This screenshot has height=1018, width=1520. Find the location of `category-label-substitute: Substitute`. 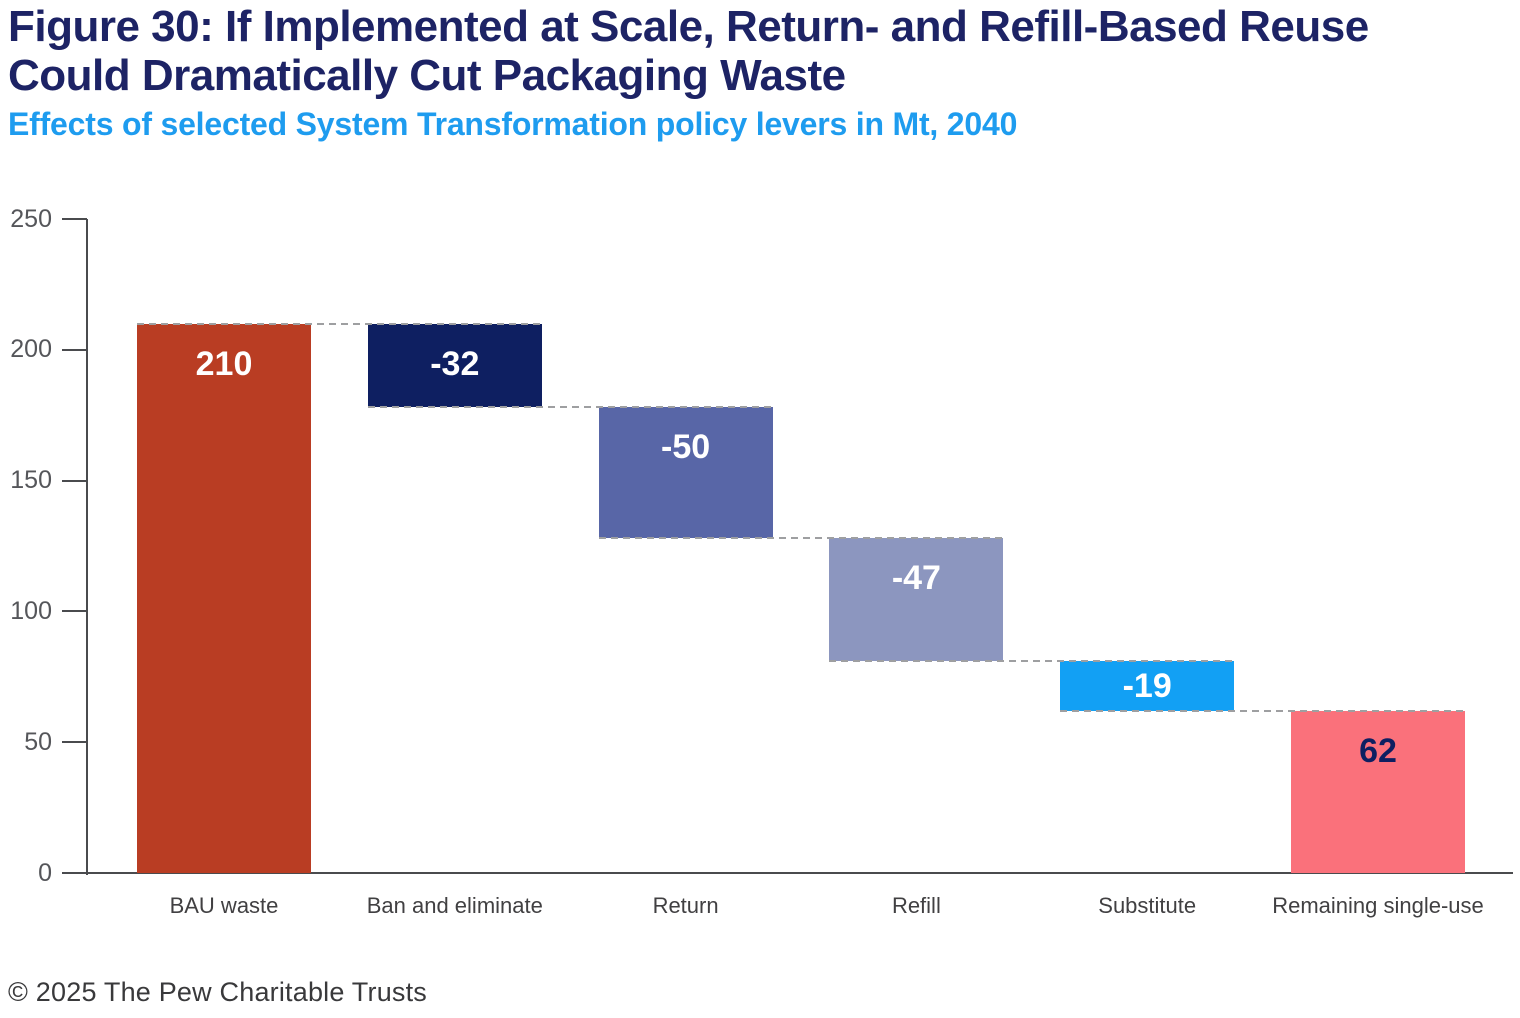

category-label-substitute: Substitute is located at coordinates (1147, 905).